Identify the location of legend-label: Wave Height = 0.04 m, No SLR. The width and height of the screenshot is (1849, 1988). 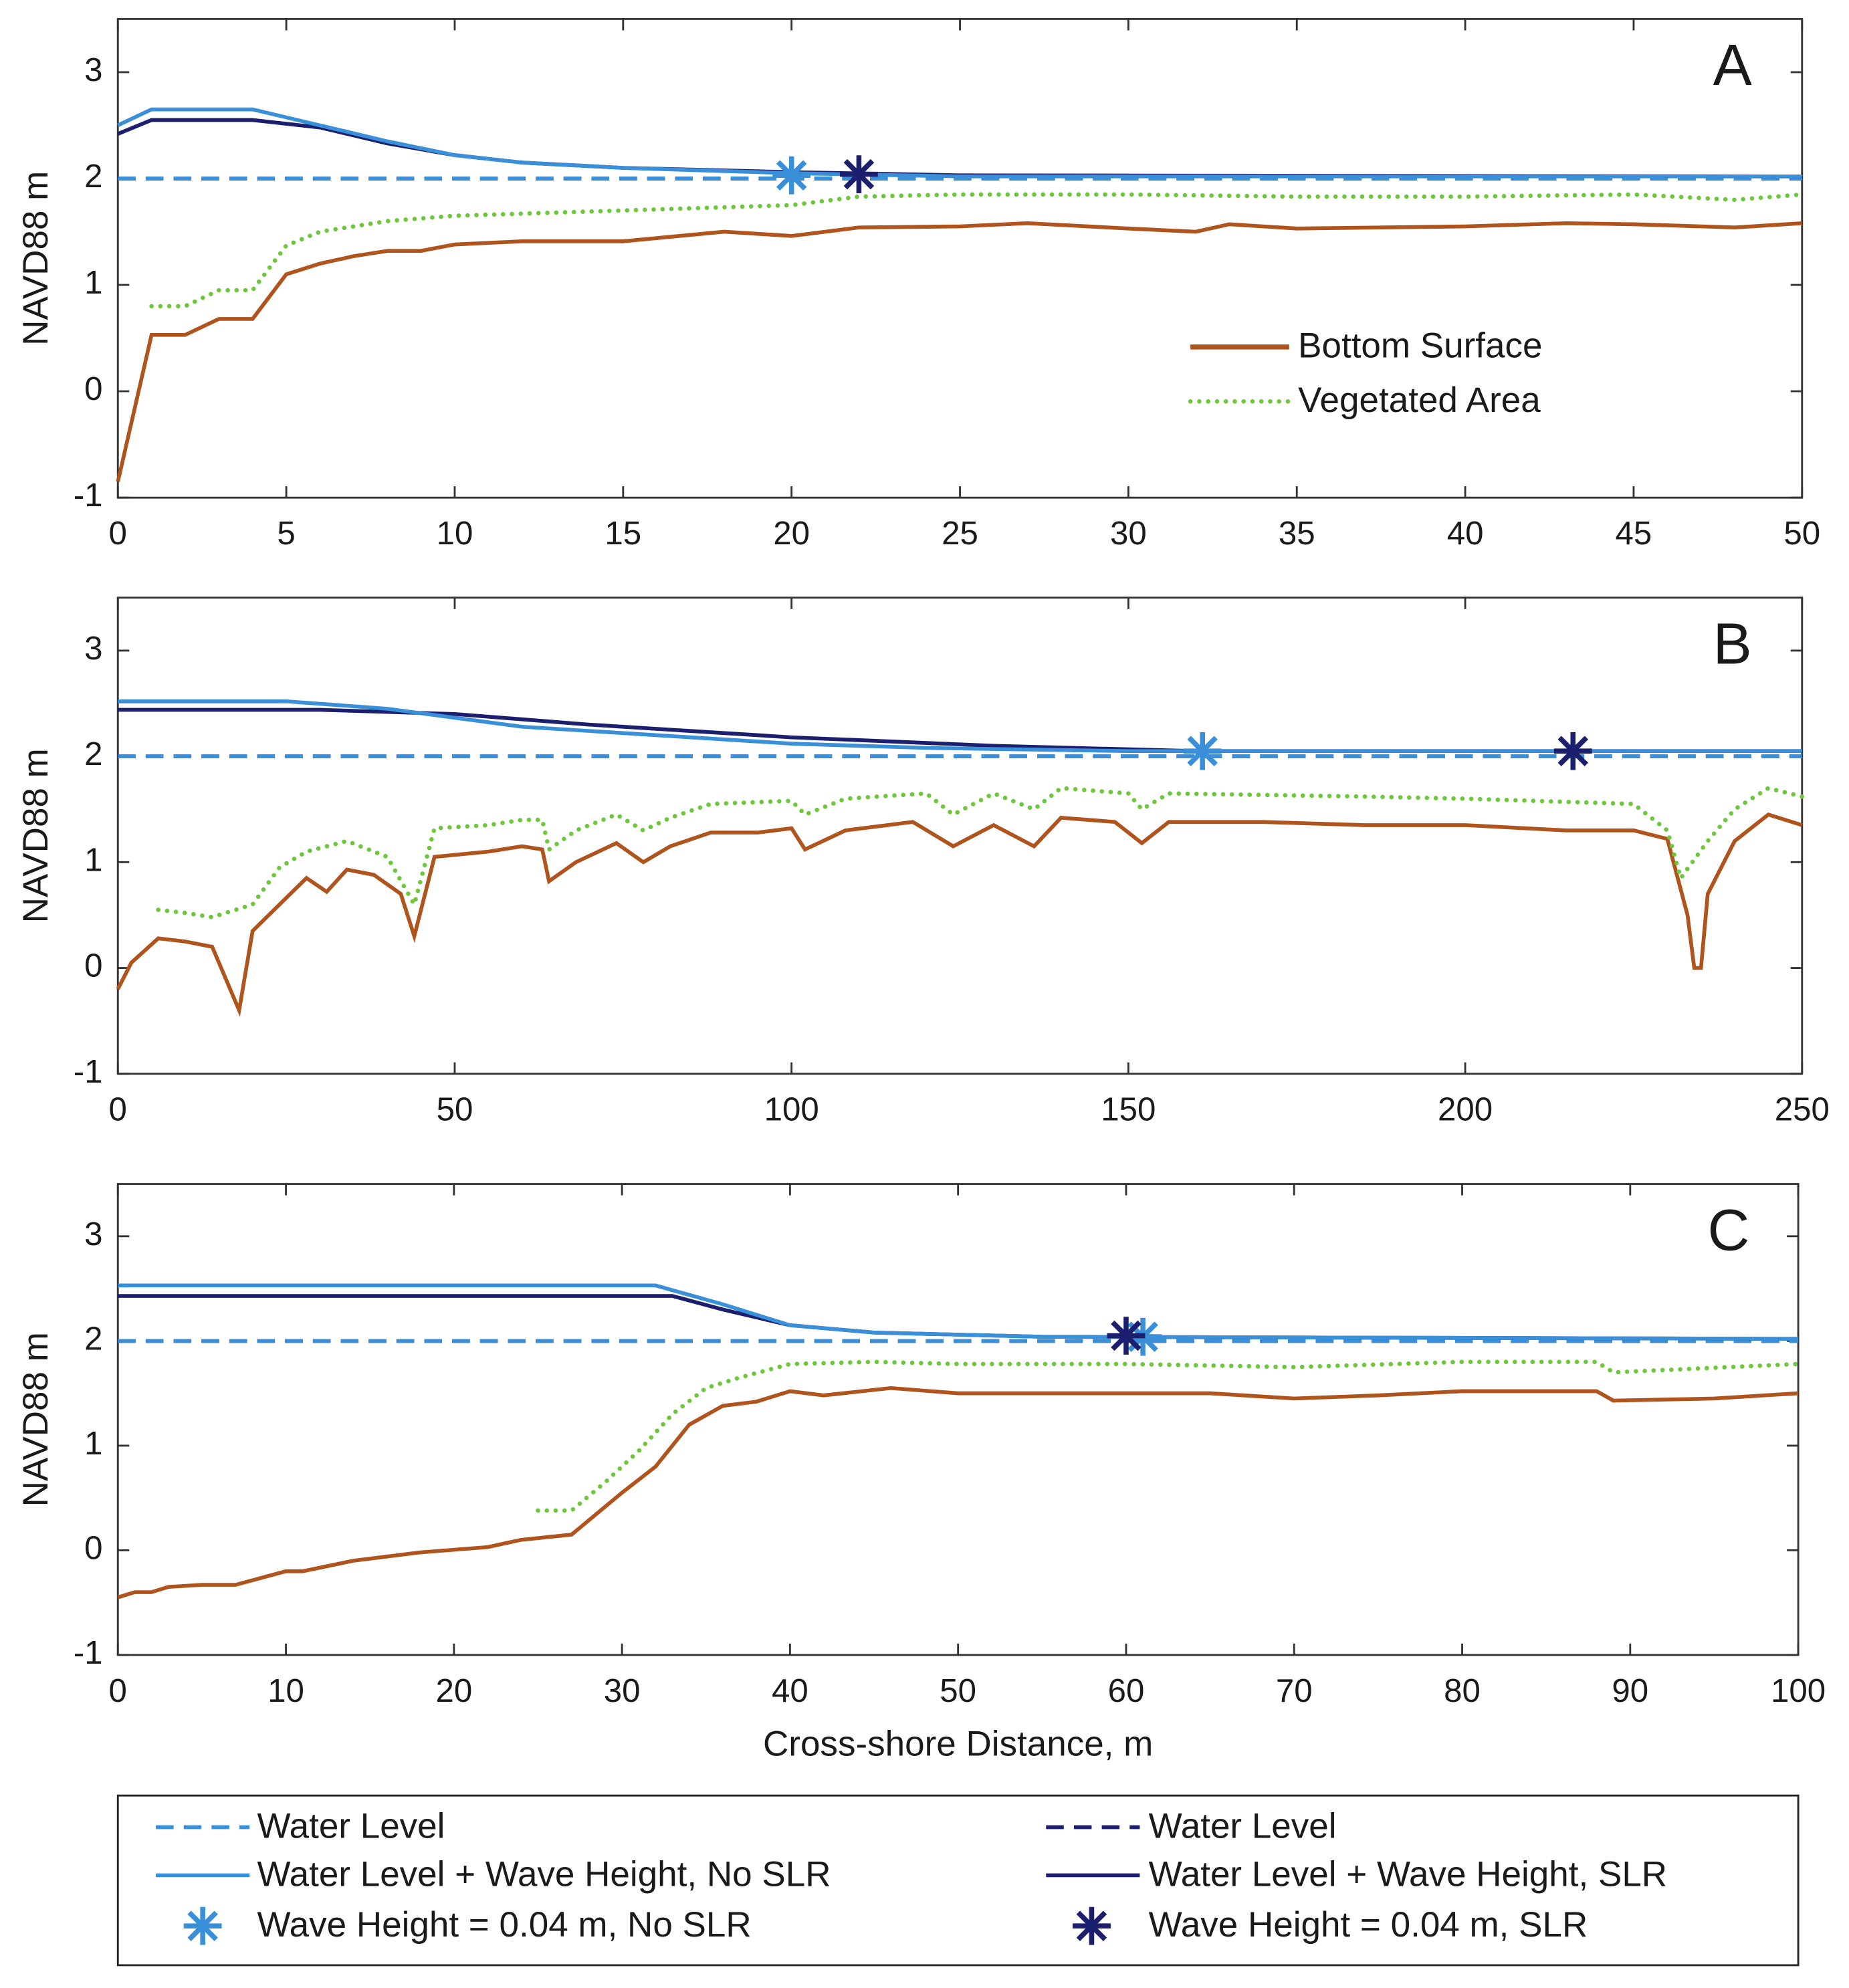
(504, 1925).